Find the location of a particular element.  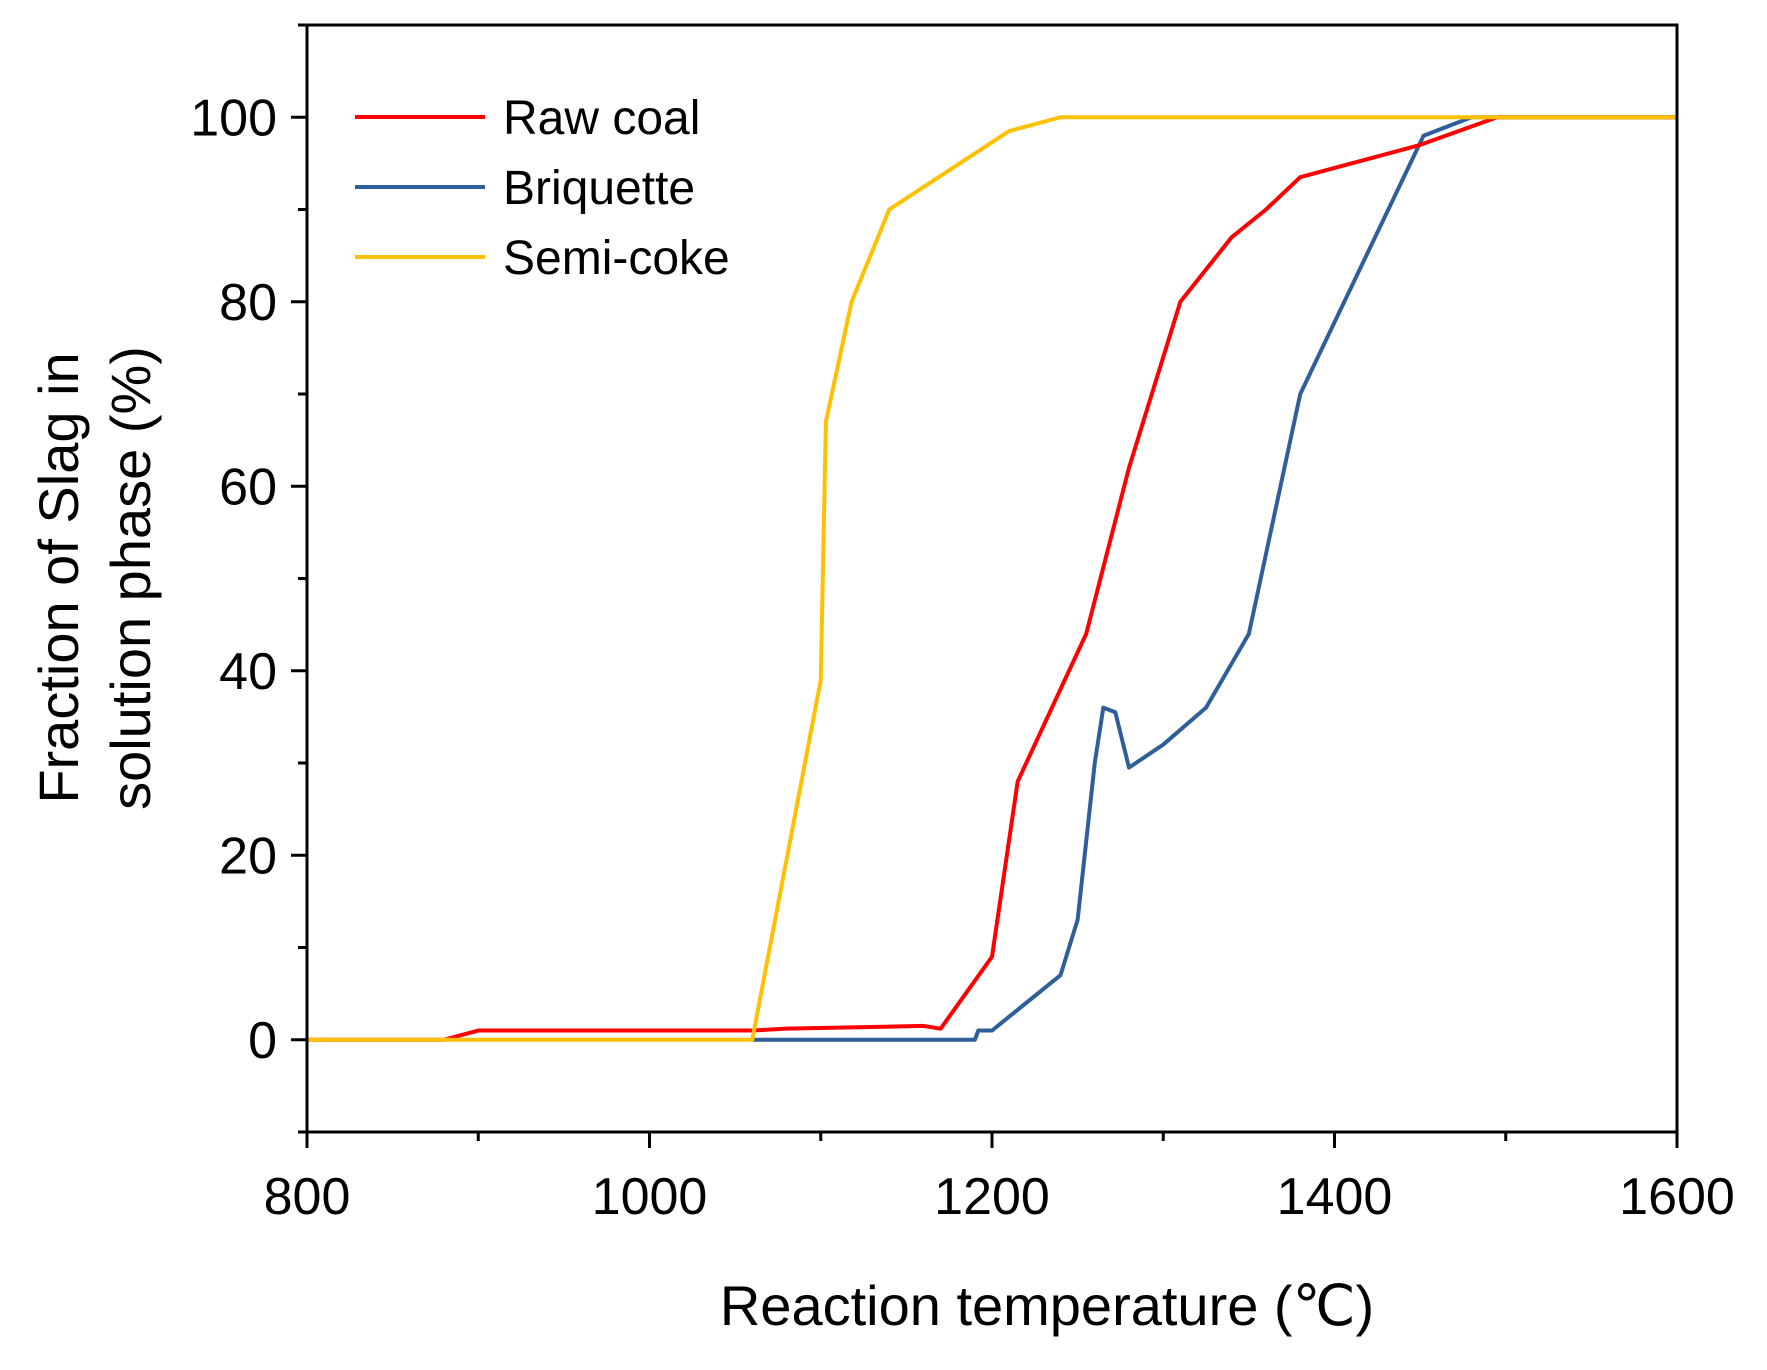

y-axis-label-line2: solution phase (%) is located at coordinates (130, 578).